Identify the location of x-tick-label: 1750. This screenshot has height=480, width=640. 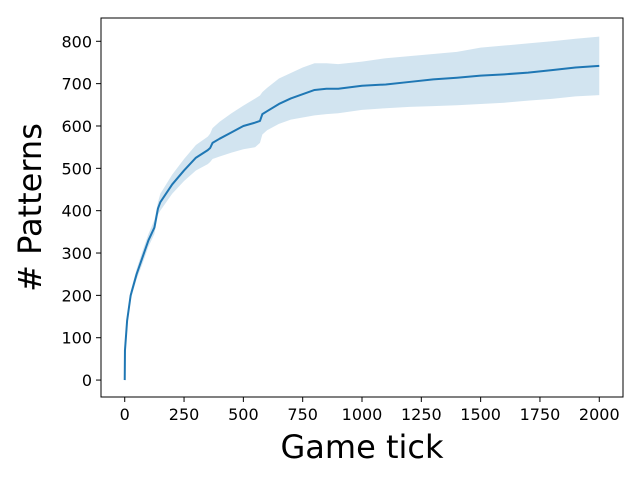
(540, 414).